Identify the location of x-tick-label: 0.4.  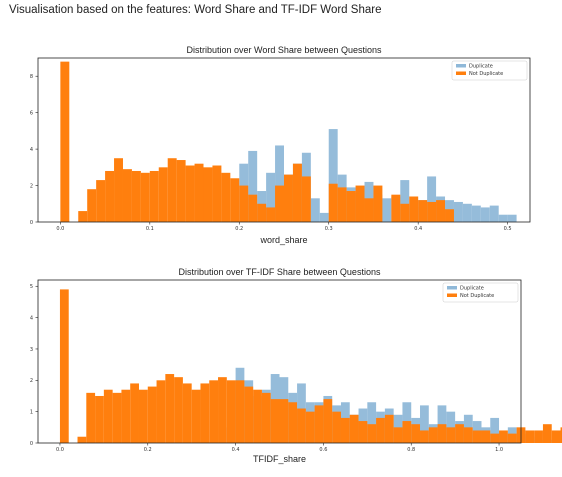
(236, 450).